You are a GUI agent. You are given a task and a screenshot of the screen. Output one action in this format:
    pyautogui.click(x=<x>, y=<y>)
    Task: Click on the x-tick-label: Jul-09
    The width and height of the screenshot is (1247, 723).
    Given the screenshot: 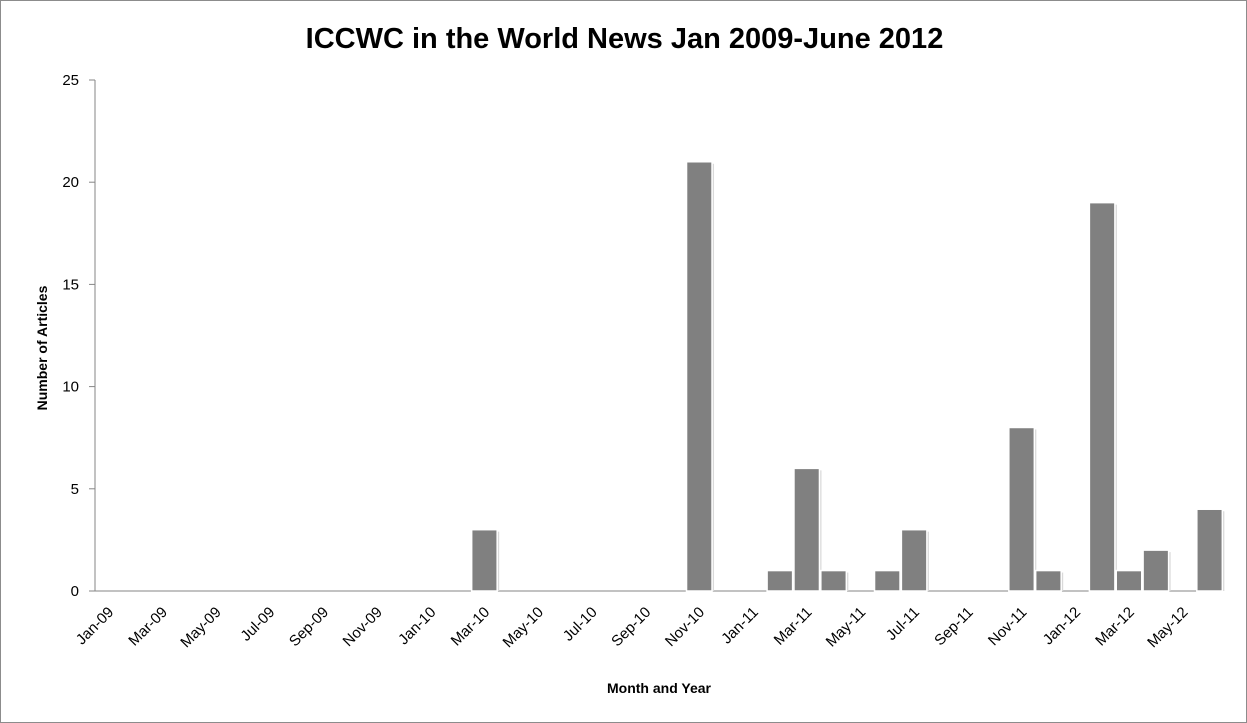 What is the action you would take?
    pyautogui.click(x=257, y=624)
    